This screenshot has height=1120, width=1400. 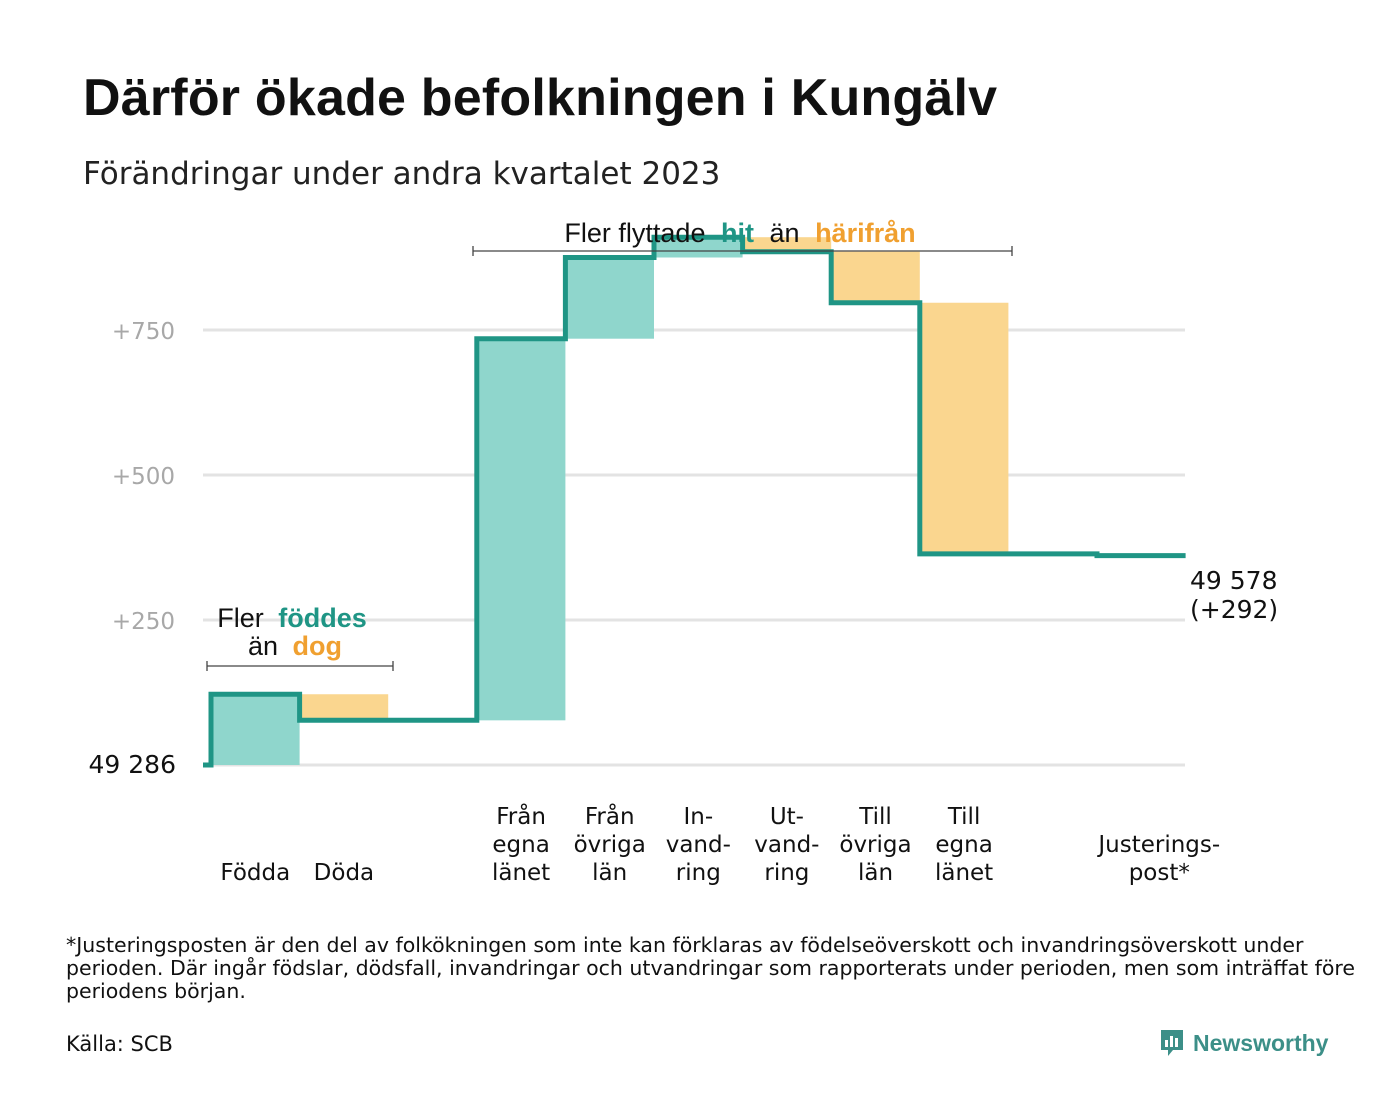 What do you see at coordinates (540, 98) in the screenshot?
I see `chart-title: Därför ökade befolkningen i Kungälv` at bounding box center [540, 98].